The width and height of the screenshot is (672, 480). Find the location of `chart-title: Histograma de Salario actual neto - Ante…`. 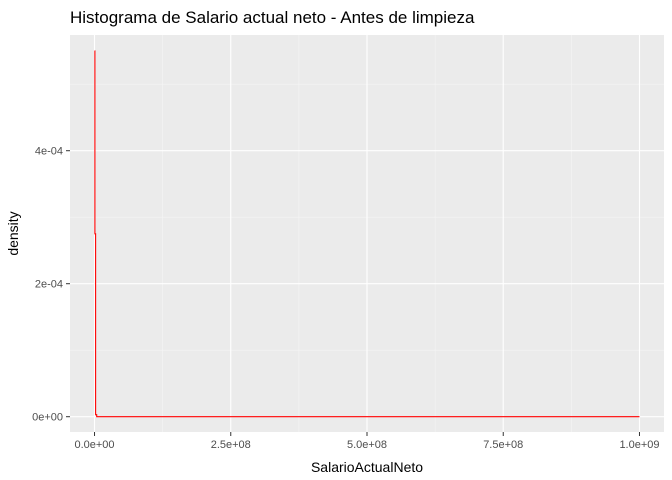

chart-title: Histograma de Salario actual neto - Ante… is located at coordinates (272, 17).